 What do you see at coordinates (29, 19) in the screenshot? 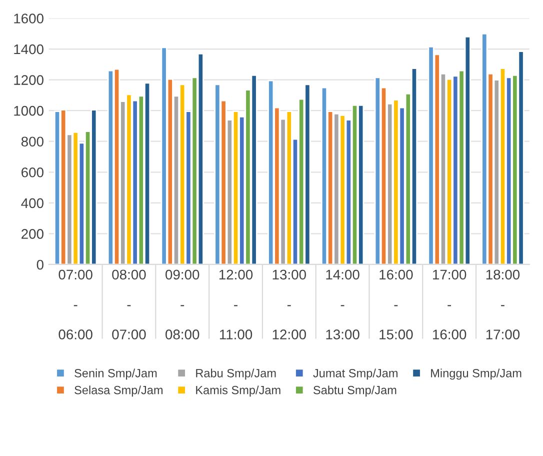
I see `y-tick-label: 1600` at bounding box center [29, 19].